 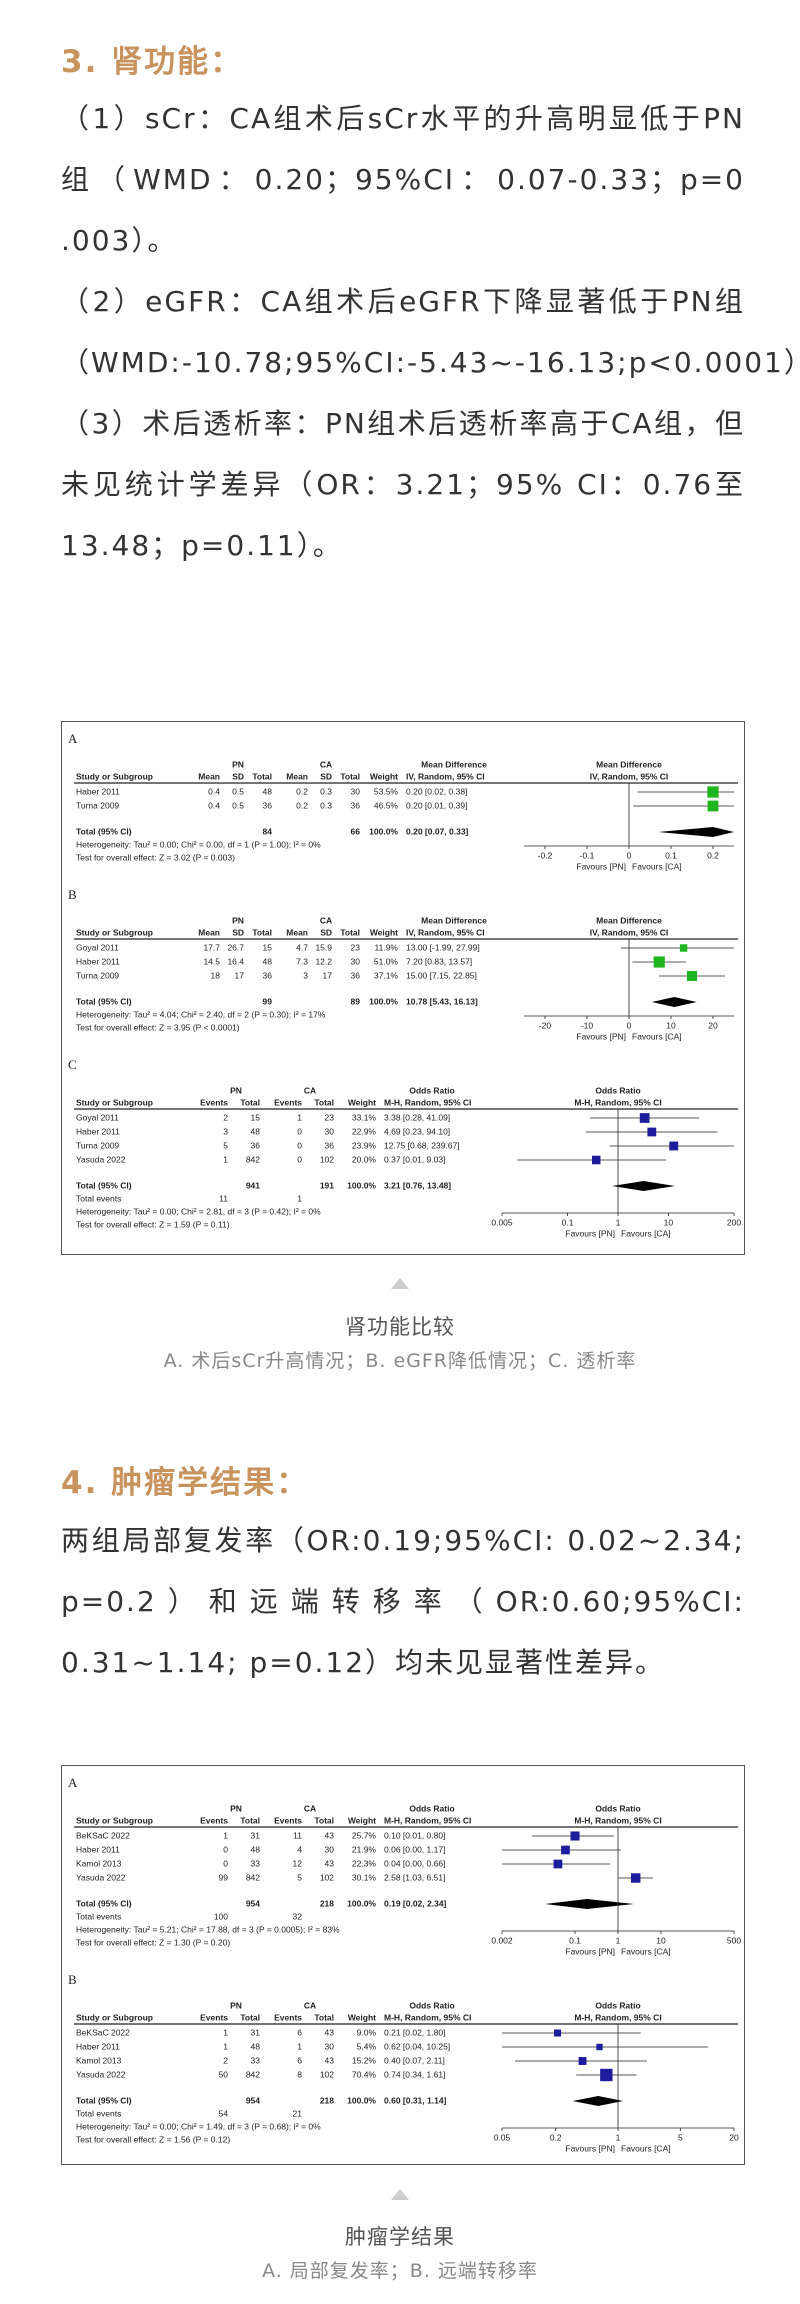 I want to click on weight: 22.9%, so click(x=364, y=1131).